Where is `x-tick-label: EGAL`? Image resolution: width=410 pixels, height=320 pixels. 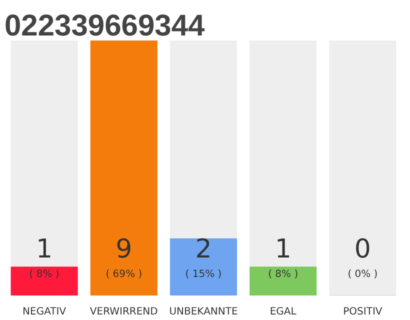
x-tick-label: EGAL is located at coordinates (283, 312).